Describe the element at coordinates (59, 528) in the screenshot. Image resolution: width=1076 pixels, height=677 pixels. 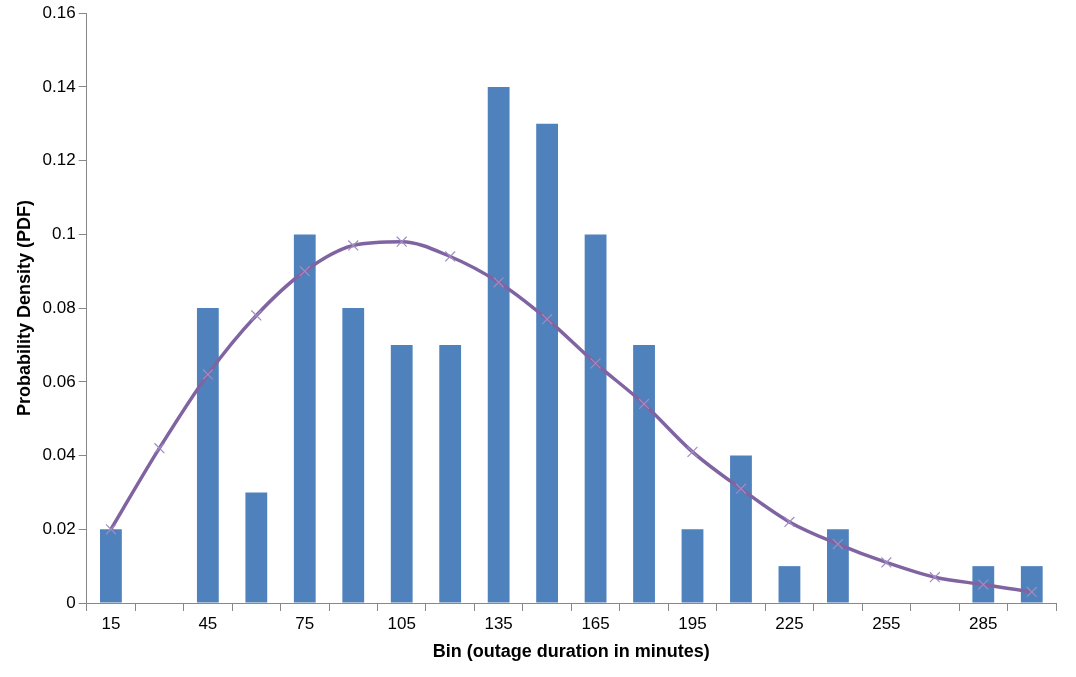
I see `y-tick-label: 0.02` at that location.